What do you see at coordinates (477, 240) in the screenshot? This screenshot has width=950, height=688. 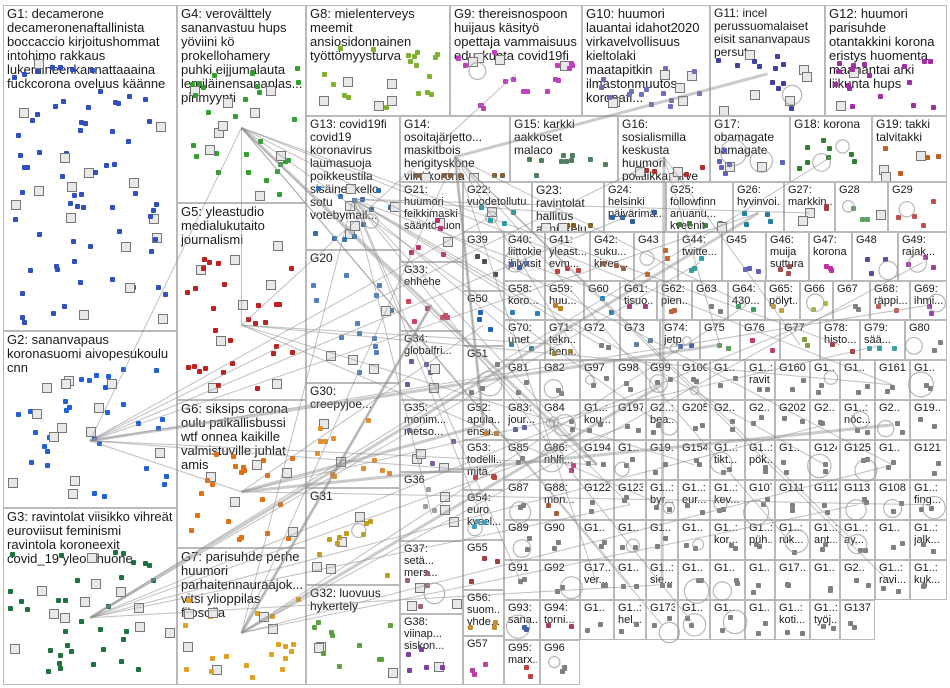 I see `group-id: G39` at bounding box center [477, 240].